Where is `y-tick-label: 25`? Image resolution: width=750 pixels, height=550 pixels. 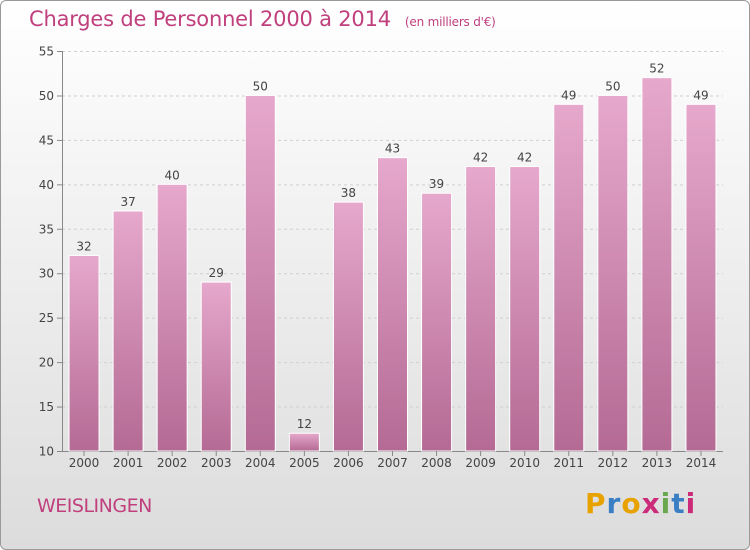 y-tick-label: 25 is located at coordinates (46, 318).